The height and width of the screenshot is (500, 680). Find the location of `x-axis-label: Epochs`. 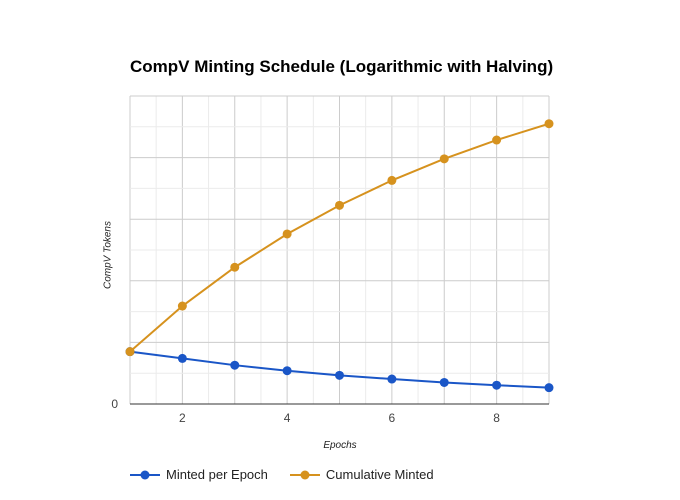

x-axis-label: Epochs is located at coordinates (340, 445).